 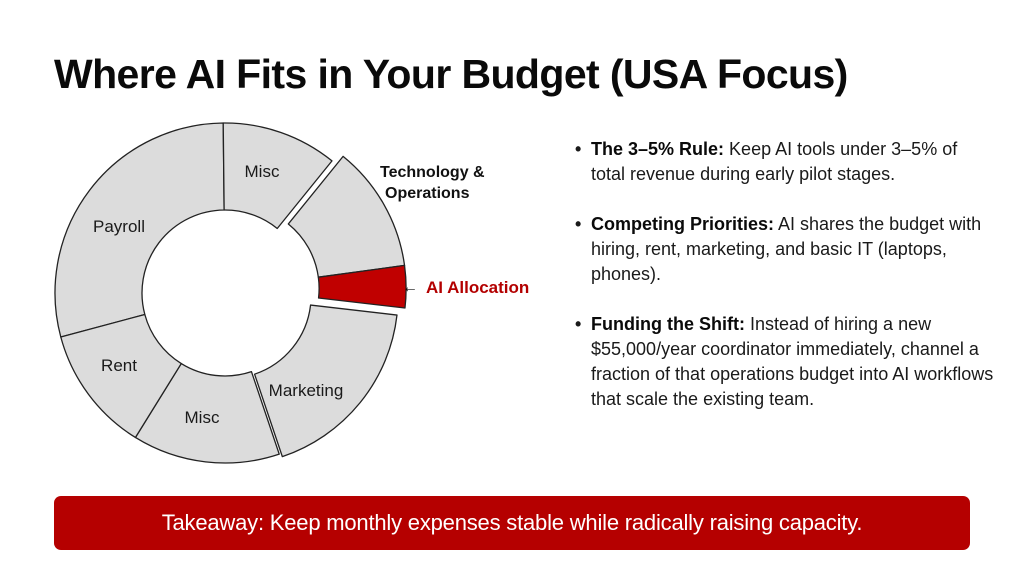 I want to click on tech-ops-label-line2: Operations, so click(x=427, y=193).